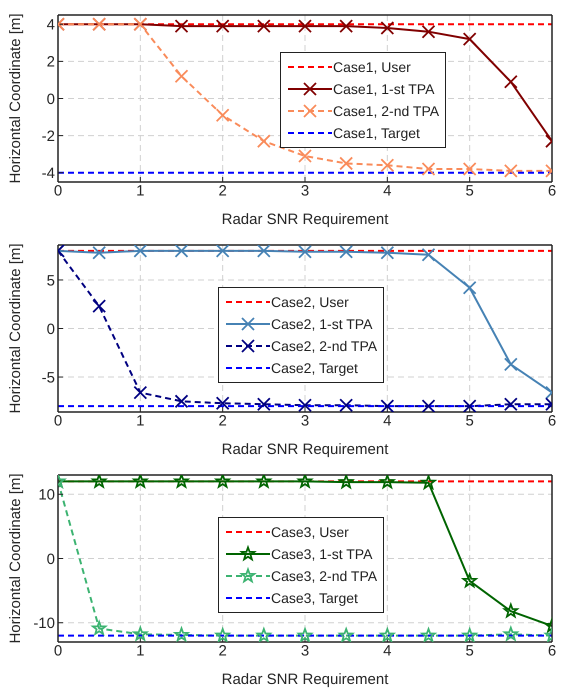 This screenshot has height=696, width=561. I want to click on y-tick-label: -5, so click(48, 377).